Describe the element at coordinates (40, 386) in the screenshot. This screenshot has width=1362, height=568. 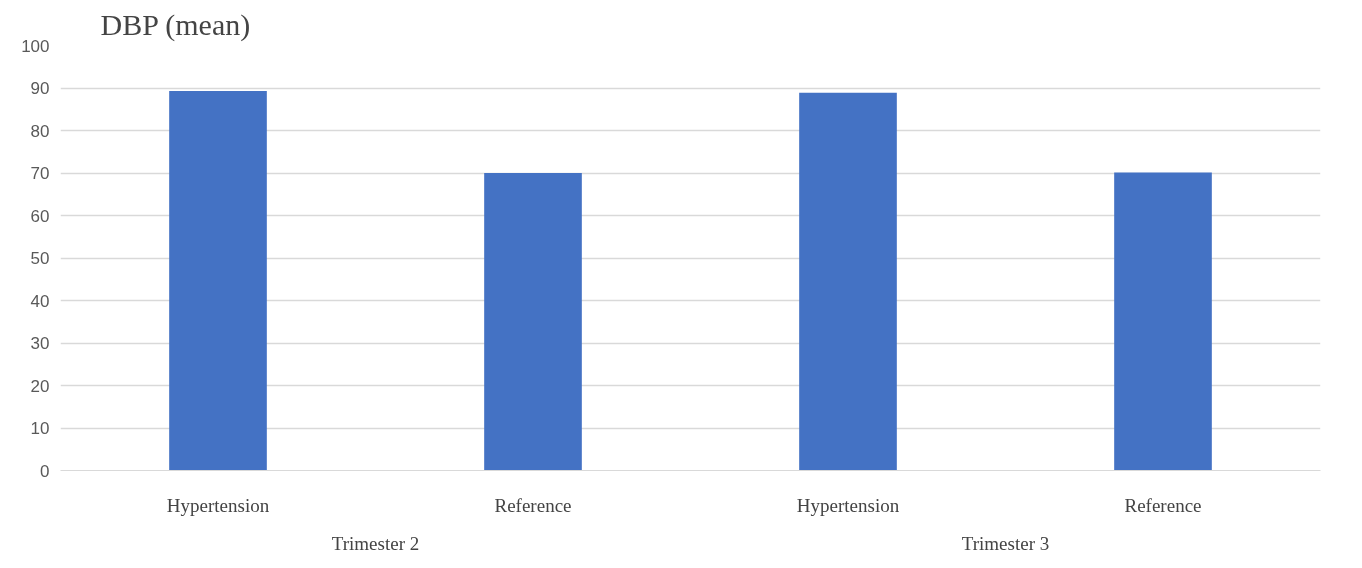
I see `y-tick-label: 20` at that location.